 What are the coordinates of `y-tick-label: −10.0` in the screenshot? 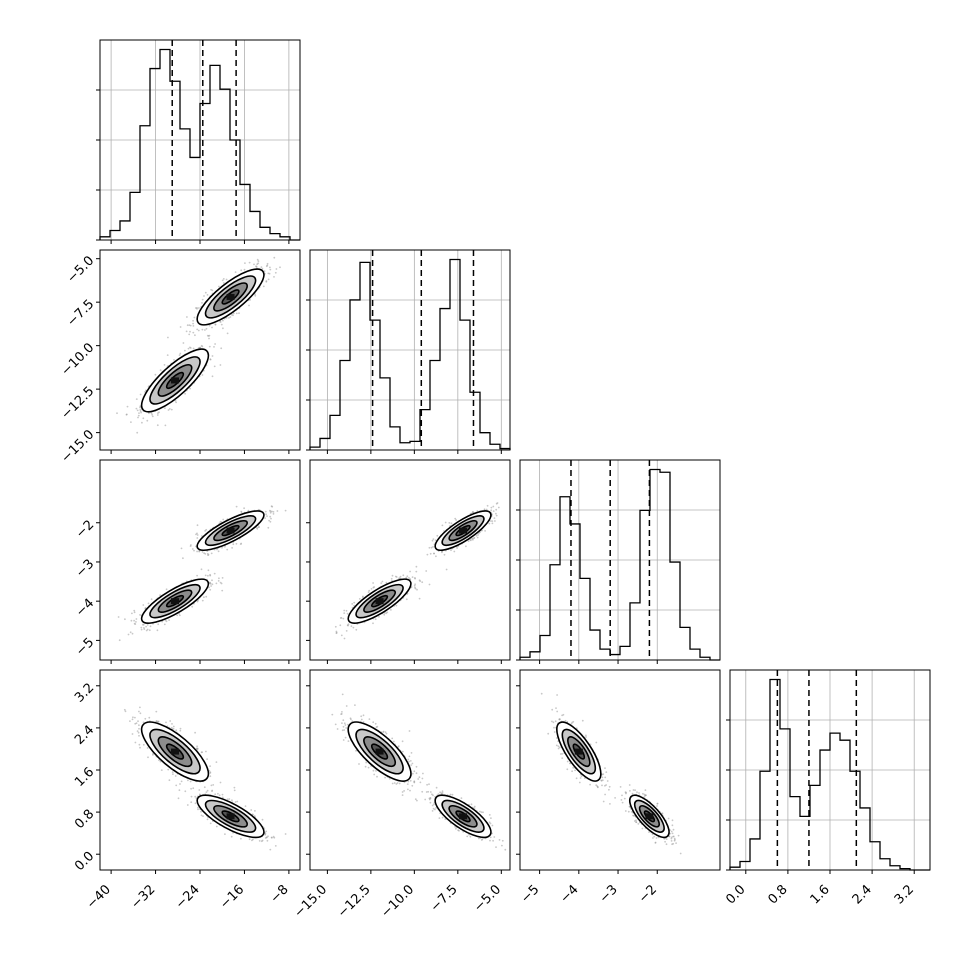 It's located at (78, 359).